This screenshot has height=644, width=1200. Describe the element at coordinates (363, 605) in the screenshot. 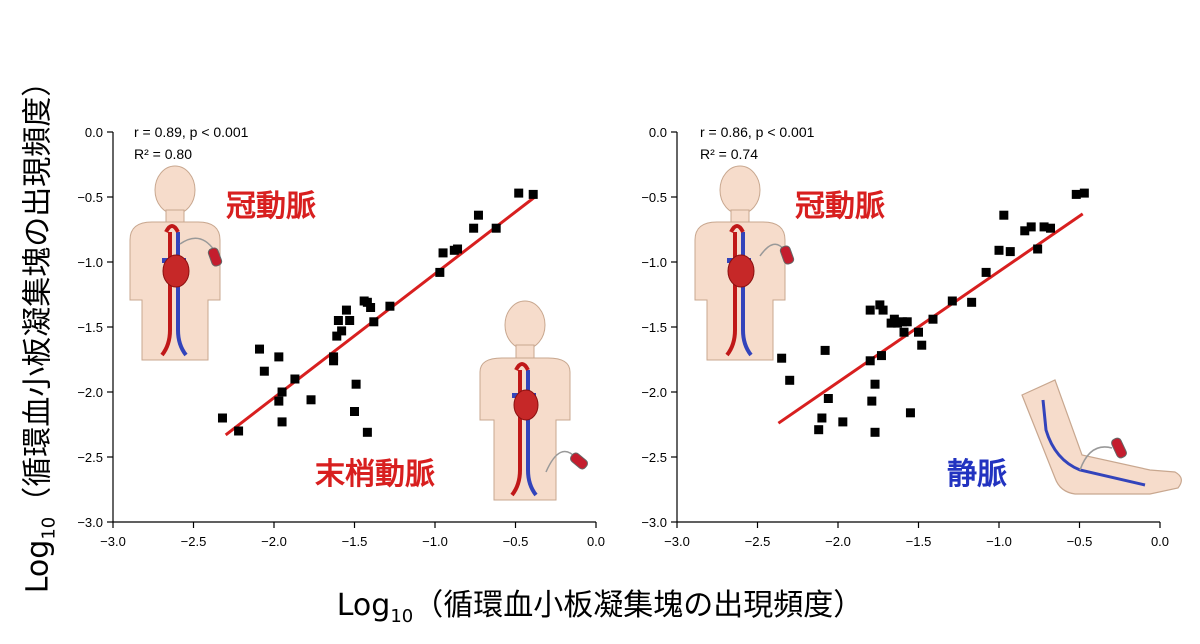

I see `x-axis-title-log: Log` at that location.